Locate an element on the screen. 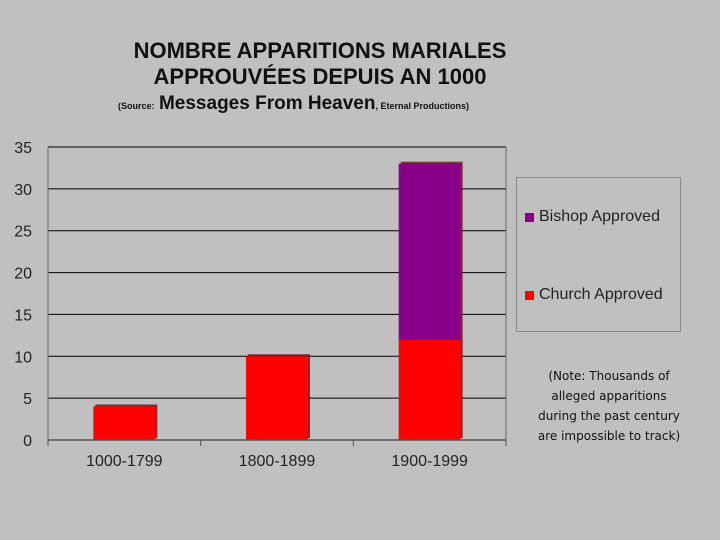 The image size is (720, 540). legend-item-bishop: Bishop Approved is located at coordinates (592, 217).